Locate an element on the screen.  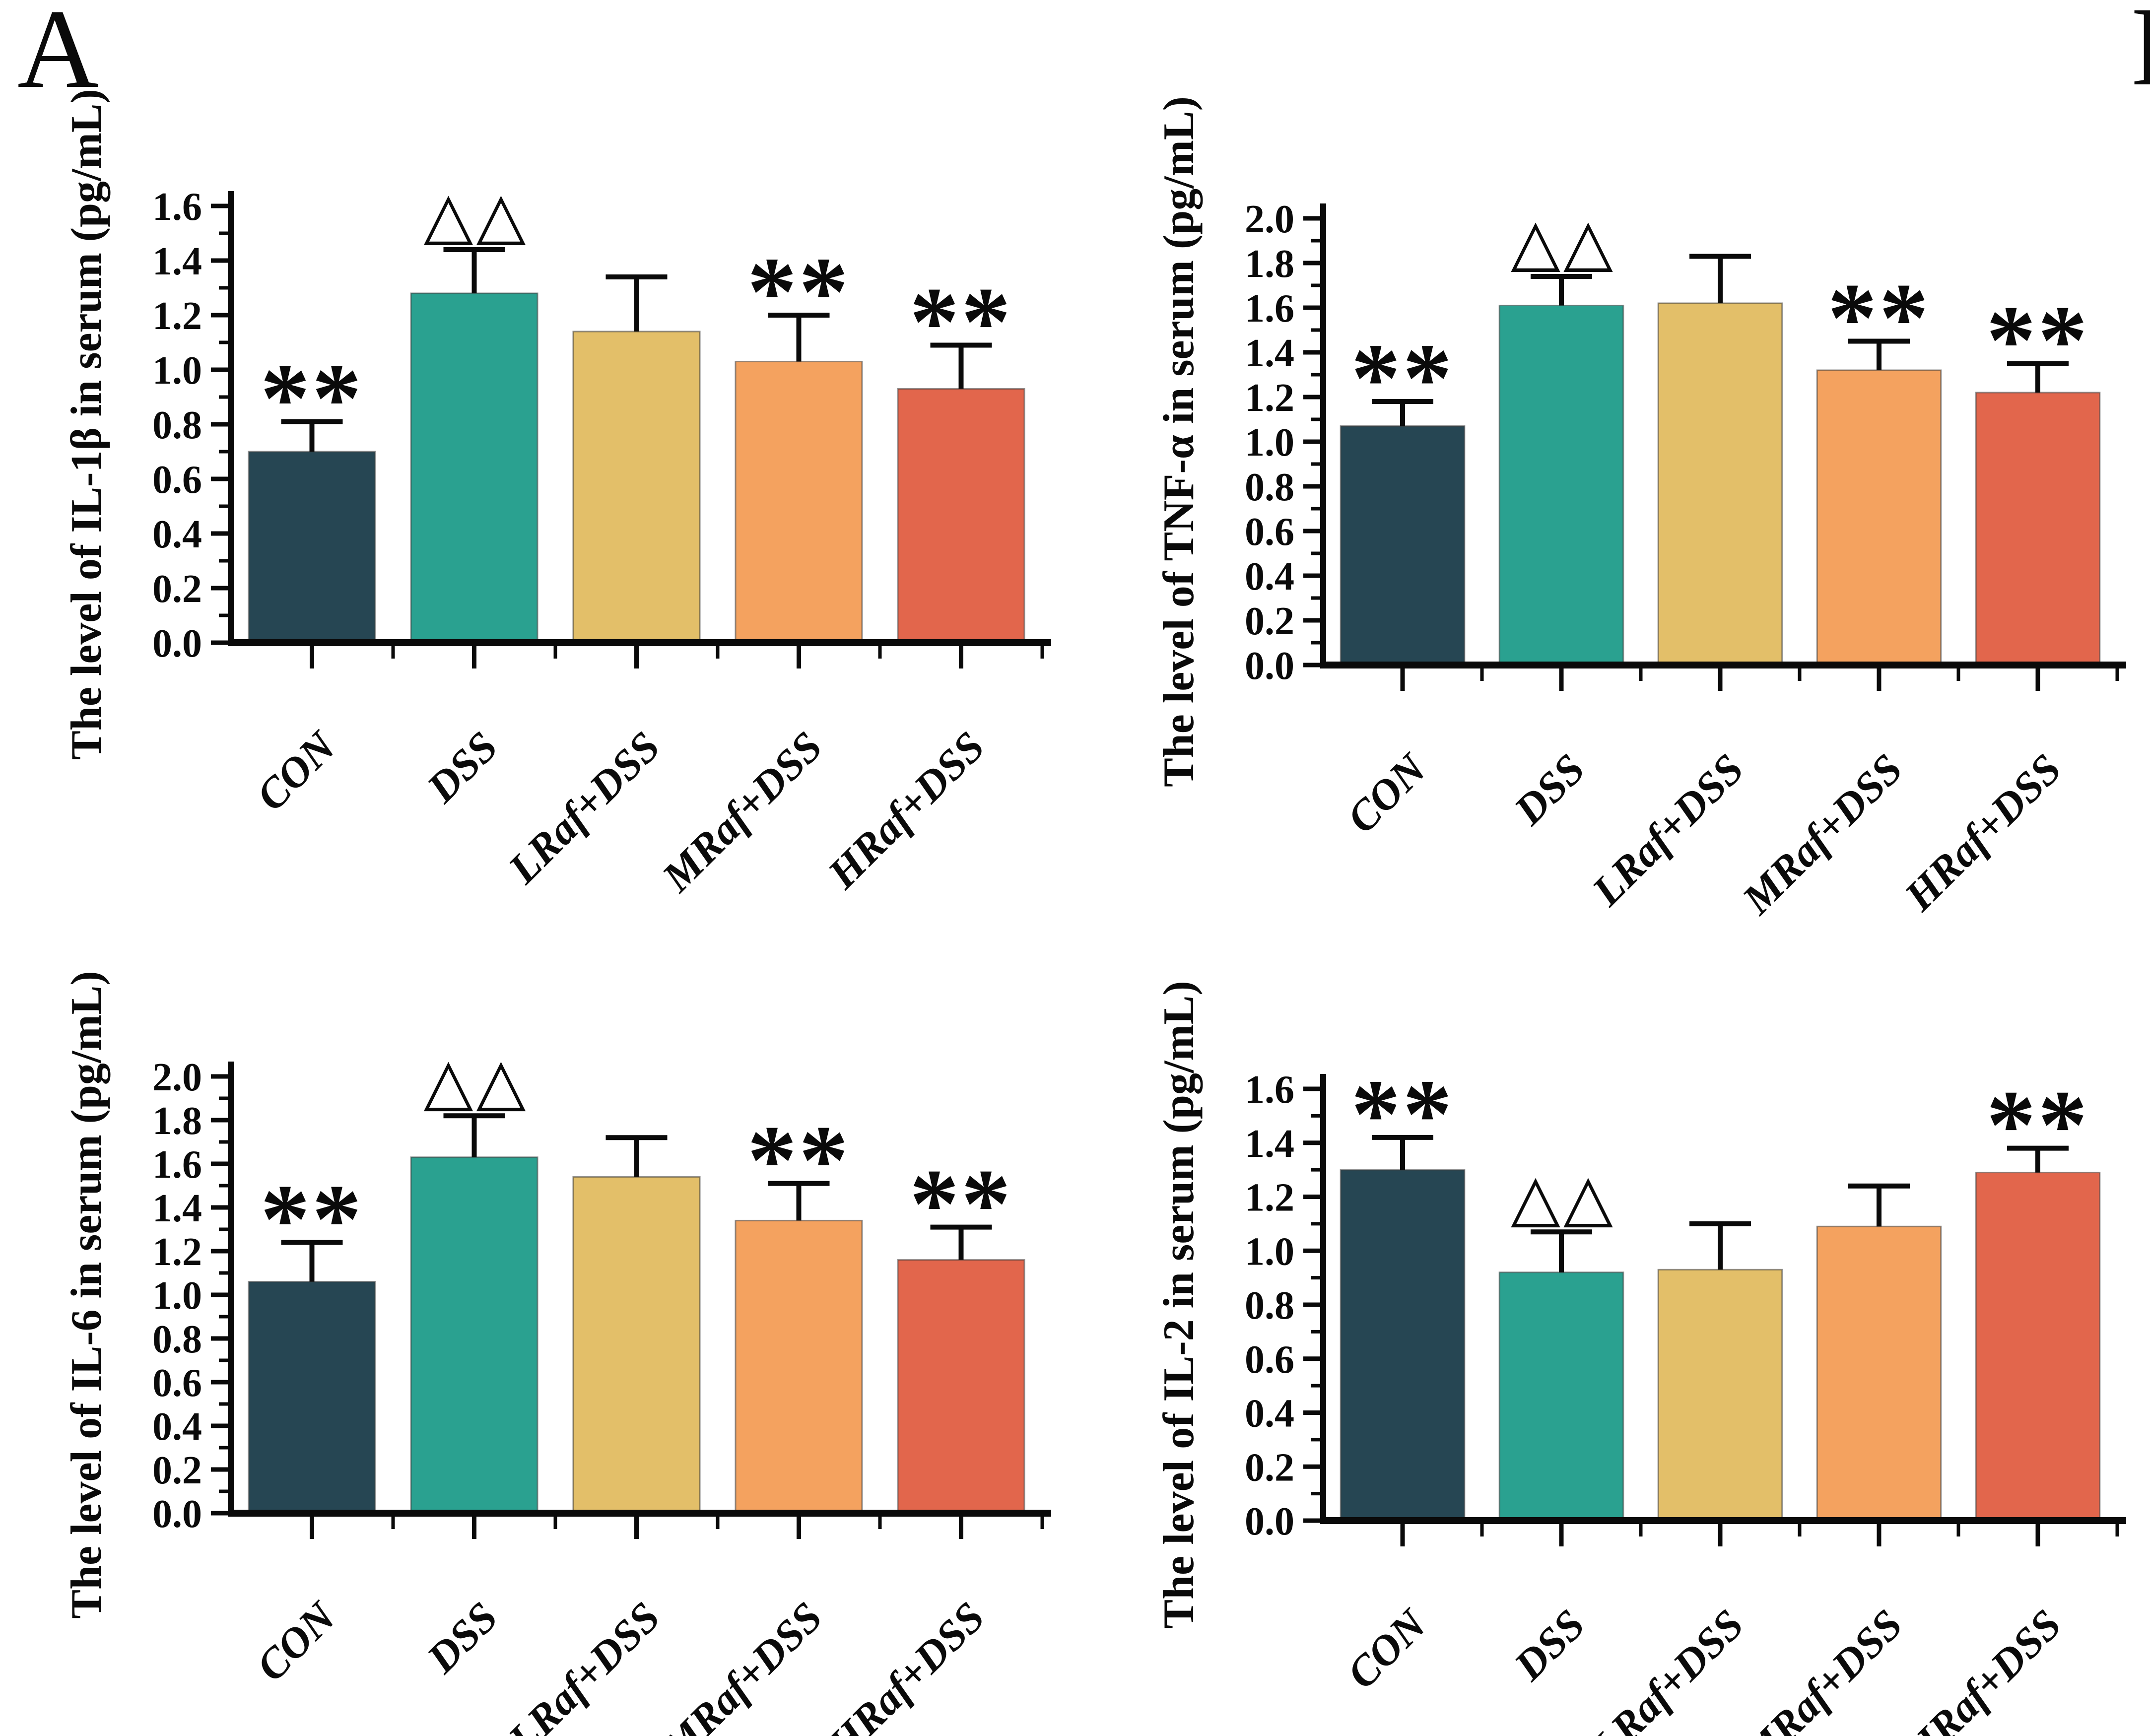
y-axis-title: The level of IL-1β in serum (pg/mL) is located at coordinates (87, 424).